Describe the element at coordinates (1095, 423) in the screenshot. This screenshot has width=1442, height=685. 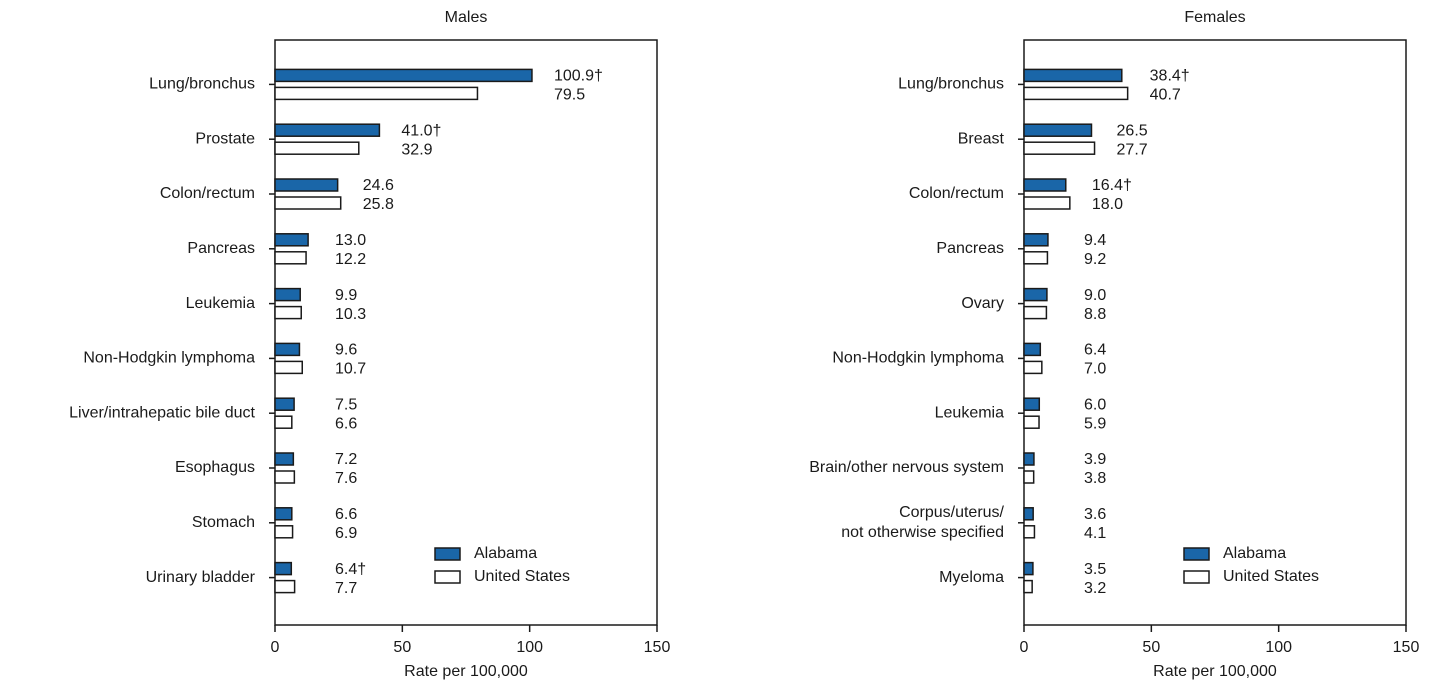
I see `value-label: 5.9` at that location.